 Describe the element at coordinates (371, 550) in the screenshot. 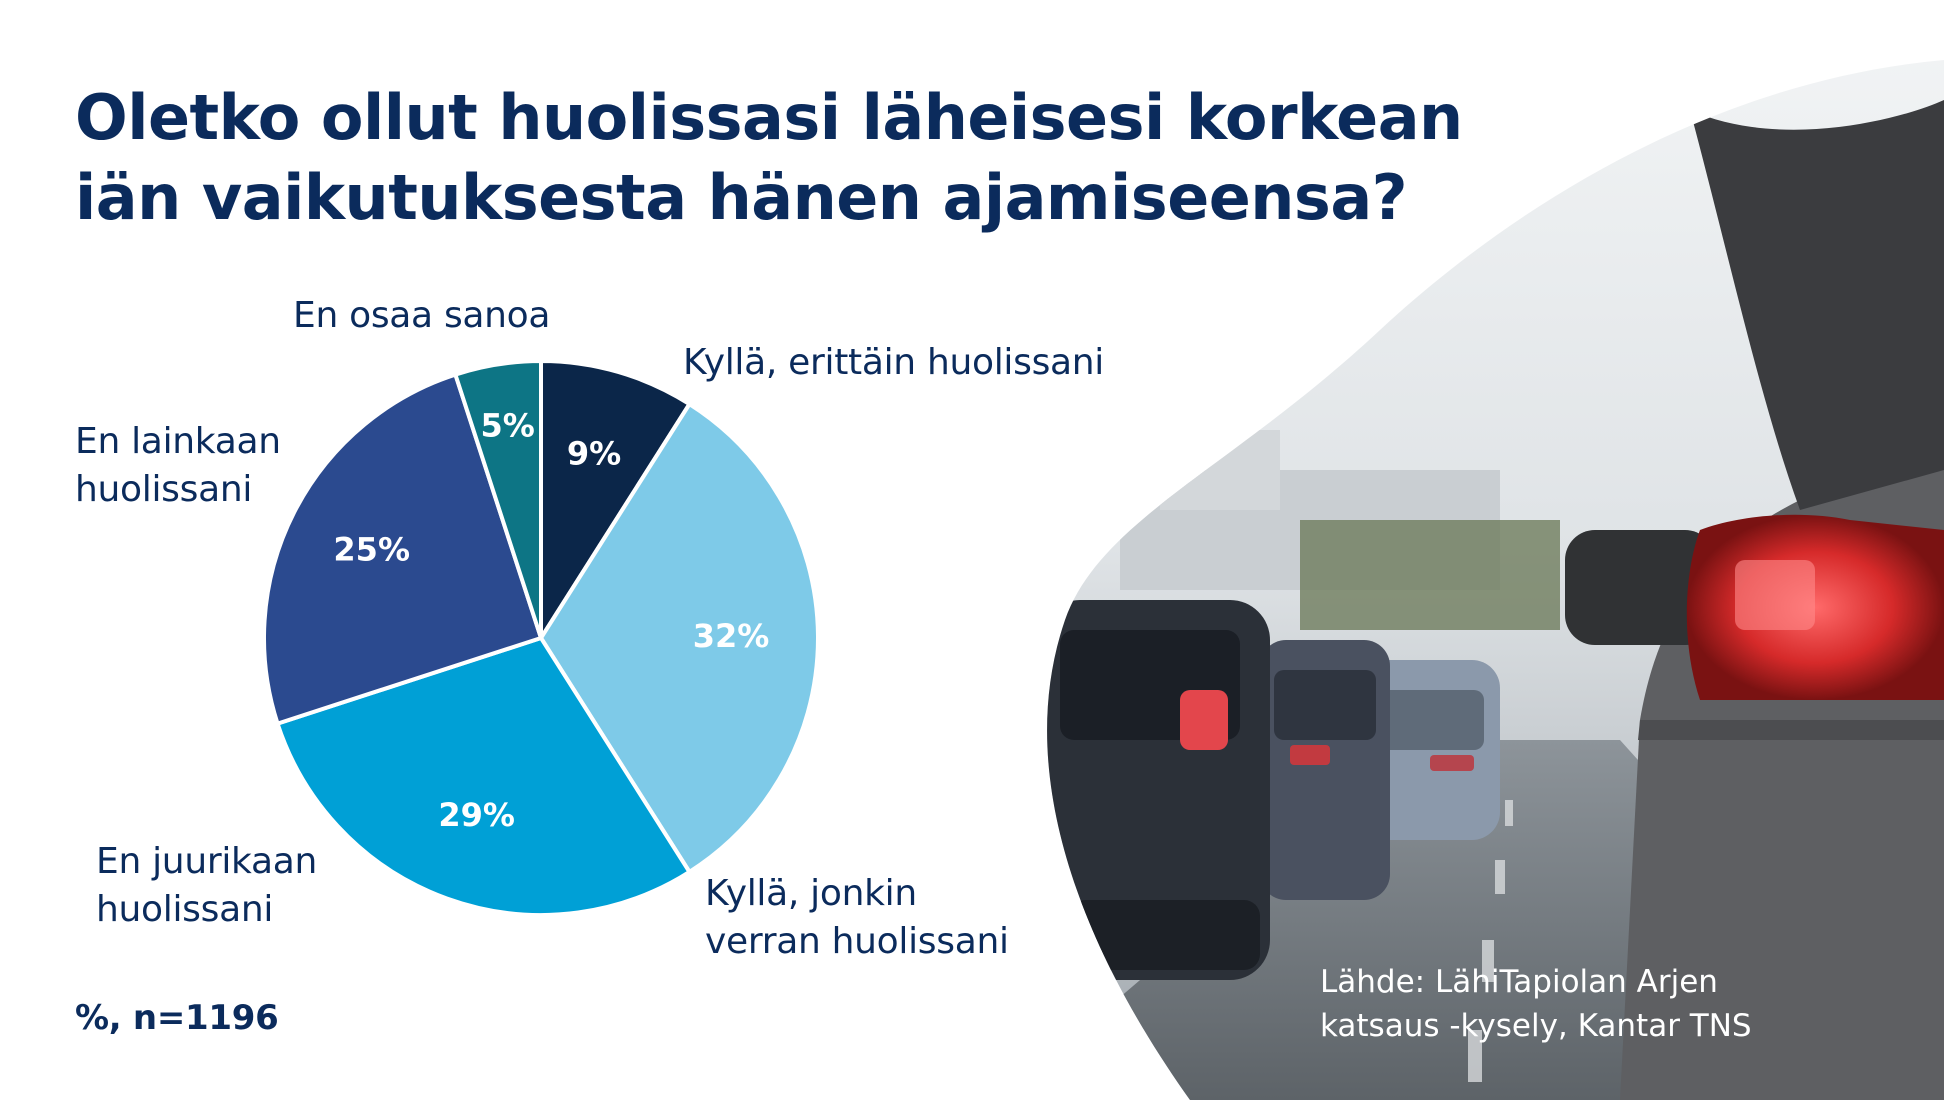

I see `pie-value-label-3: 25%` at that location.